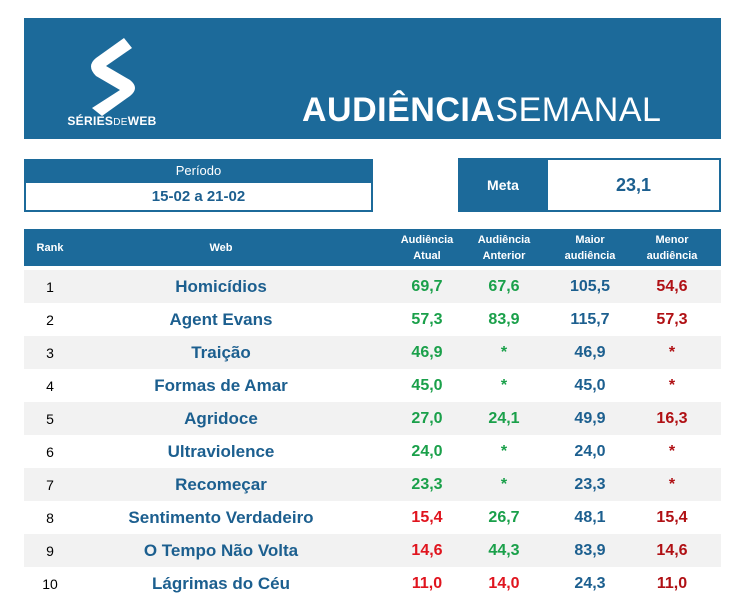  I want to click on cell-audiencia-atual: 57,3, so click(427, 319).